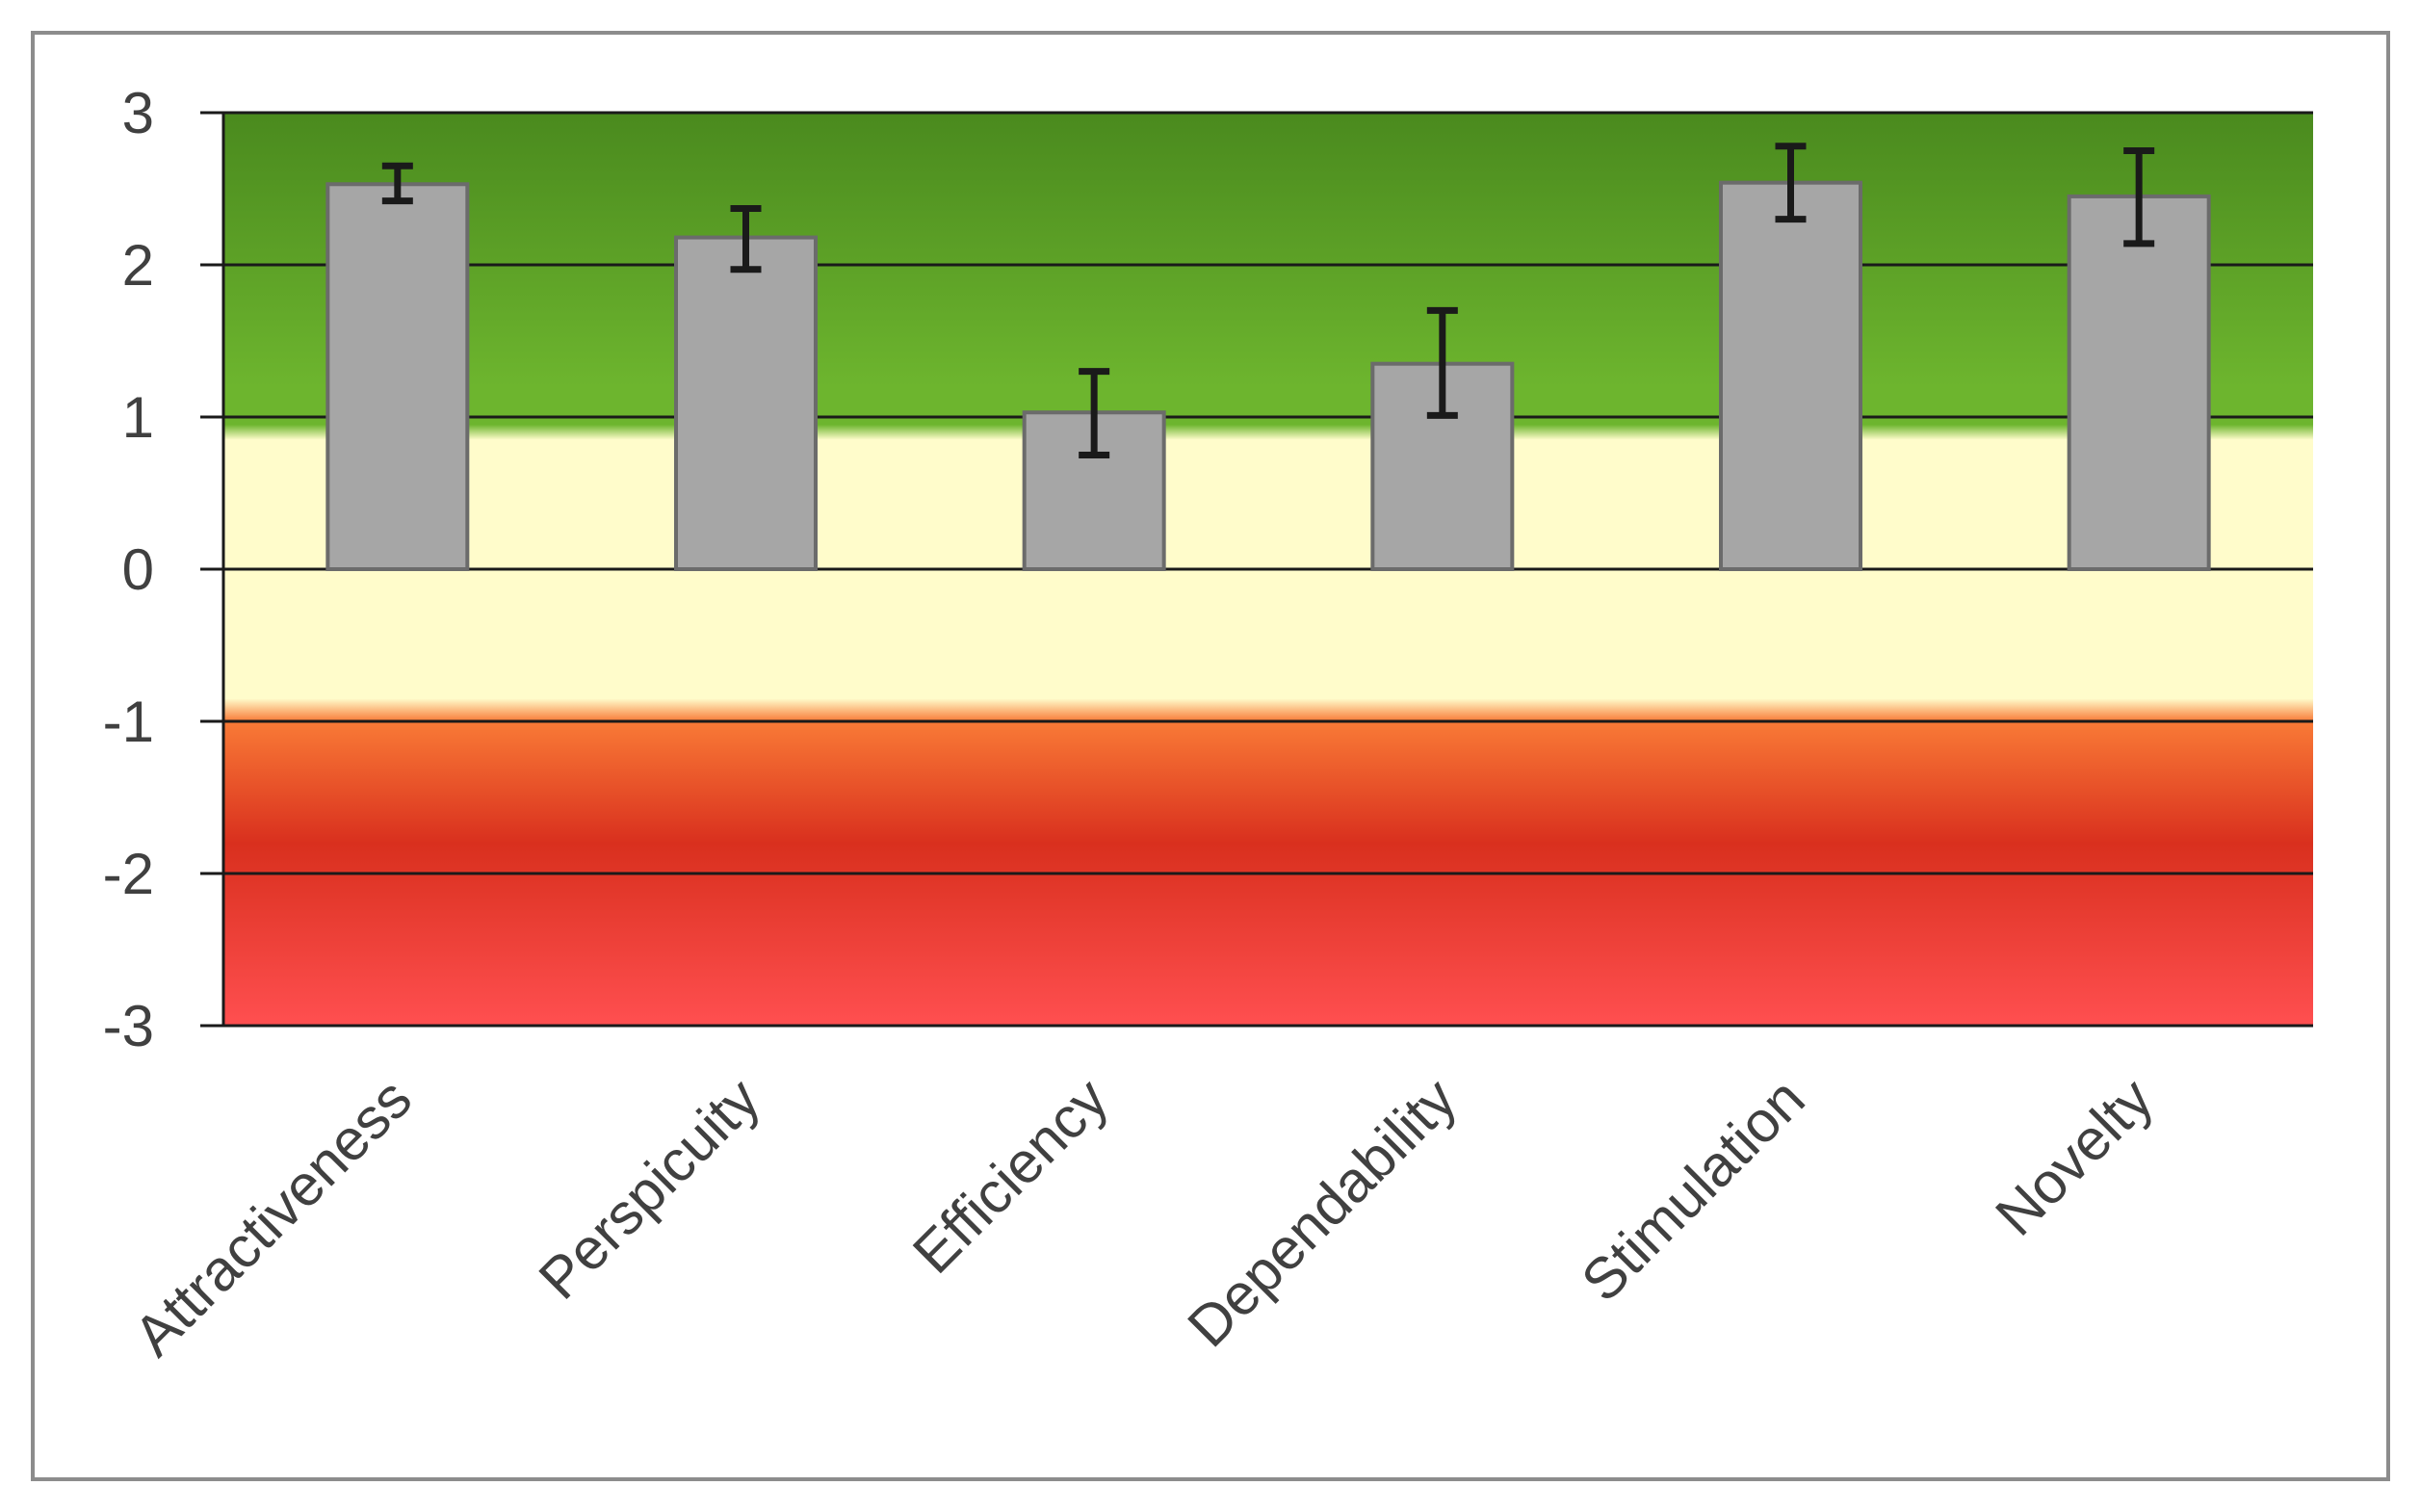  What do you see at coordinates (649, 1189) in the screenshot?
I see `x-category-label: Perspicuity` at bounding box center [649, 1189].